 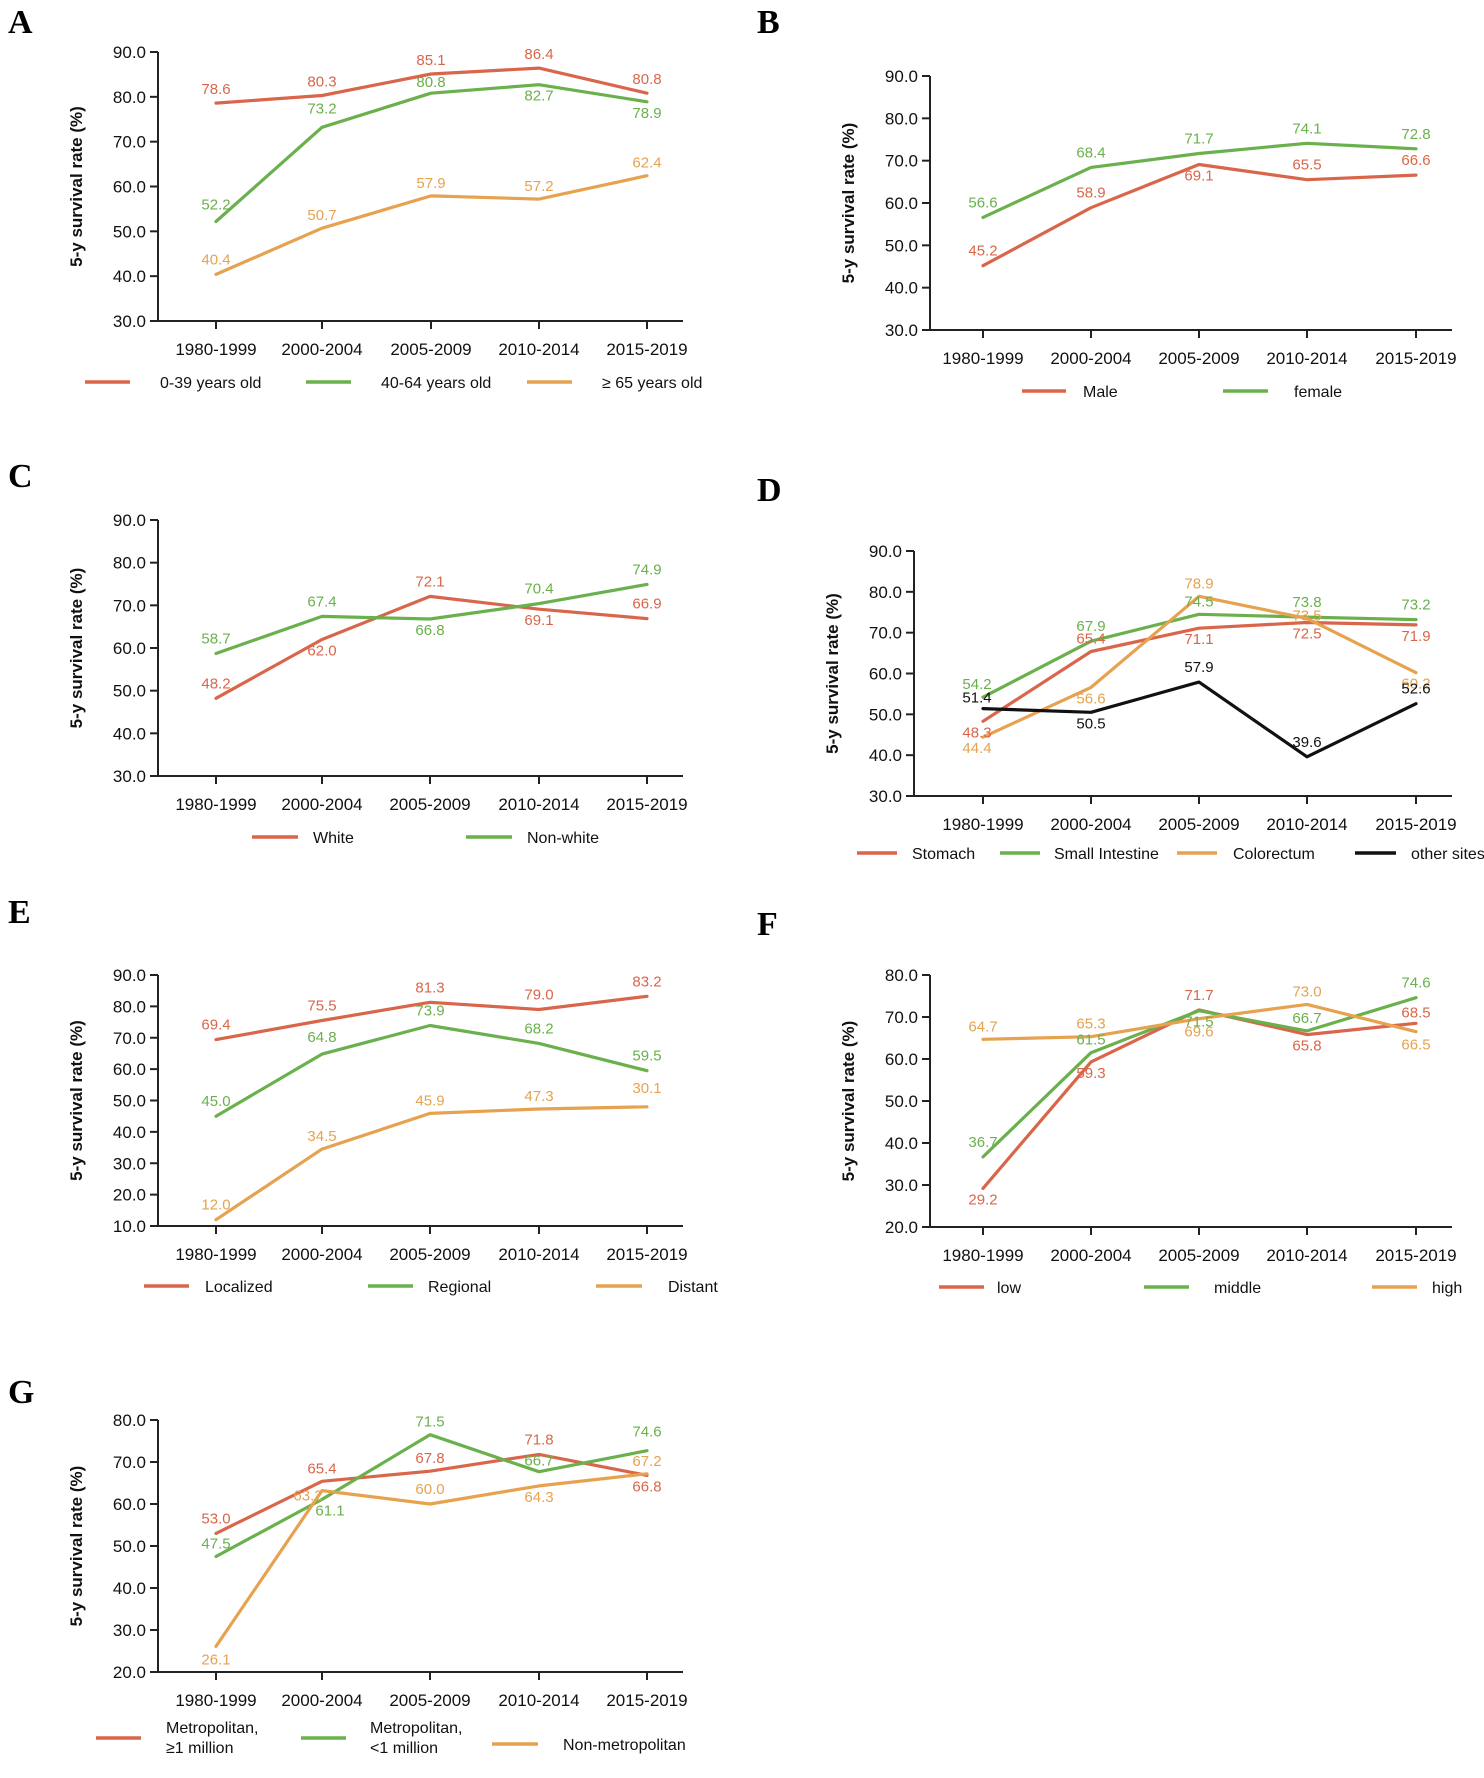 I want to click on data-label: 61.5, so click(x=1090, y=1040).